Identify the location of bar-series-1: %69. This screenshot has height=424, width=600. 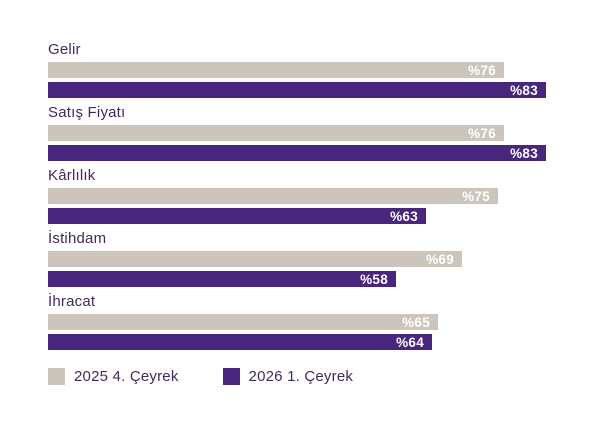
(255, 259).